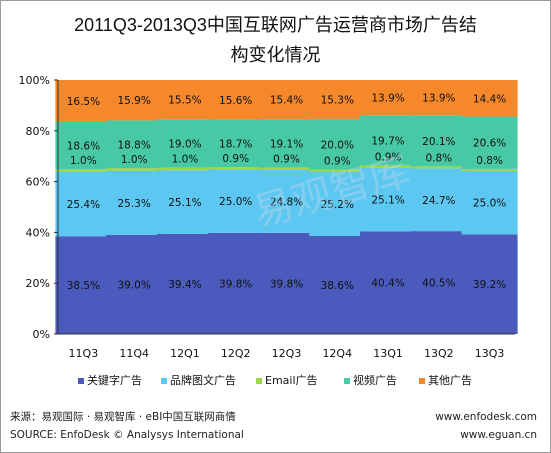 This screenshot has height=453, width=551. I want to click on bar-value-label: 0.8%, so click(489, 161).